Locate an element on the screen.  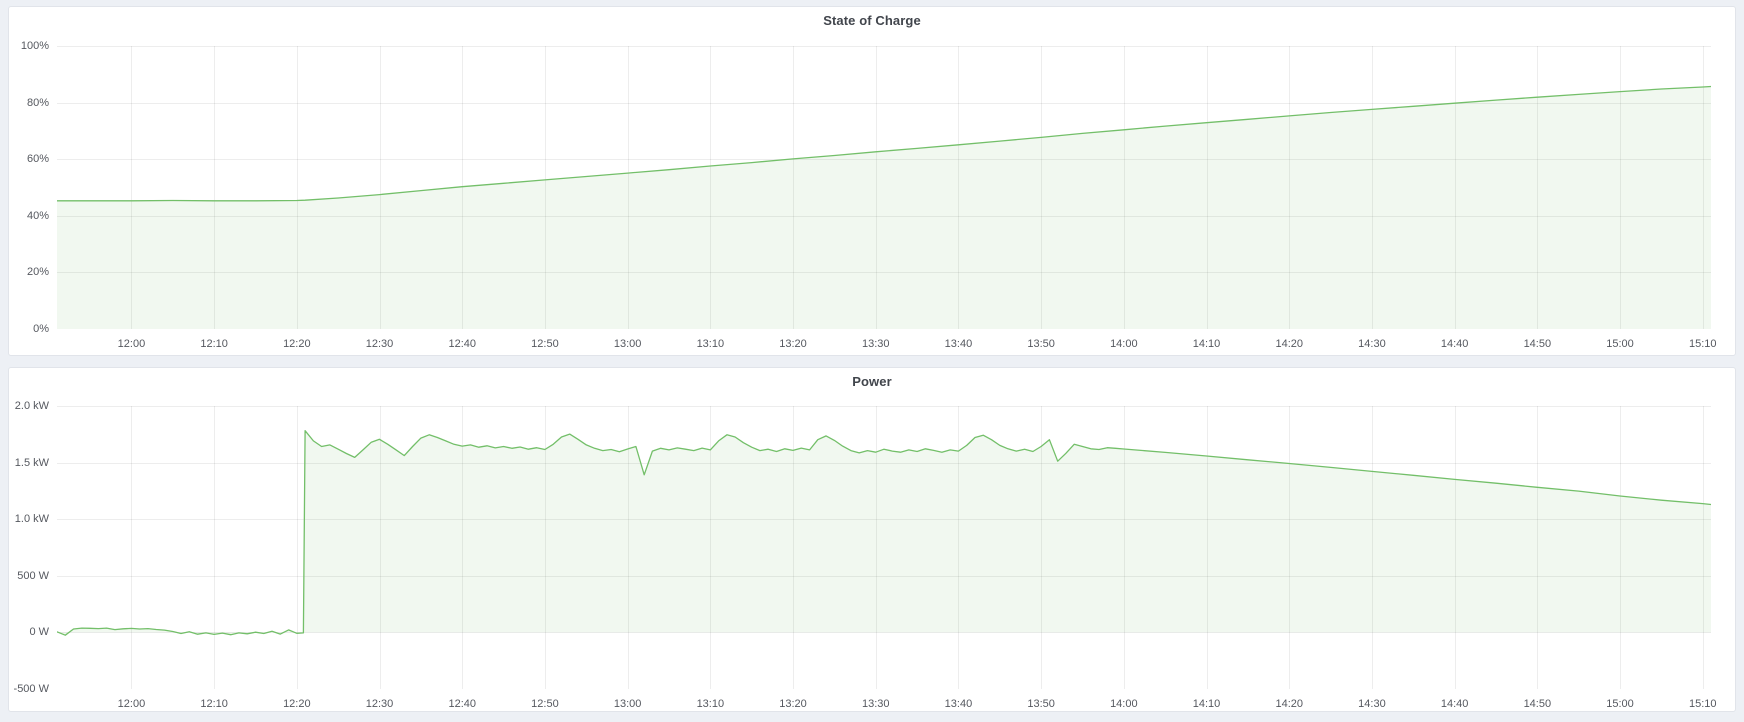
panel-title-power: Power is located at coordinates (872, 381).